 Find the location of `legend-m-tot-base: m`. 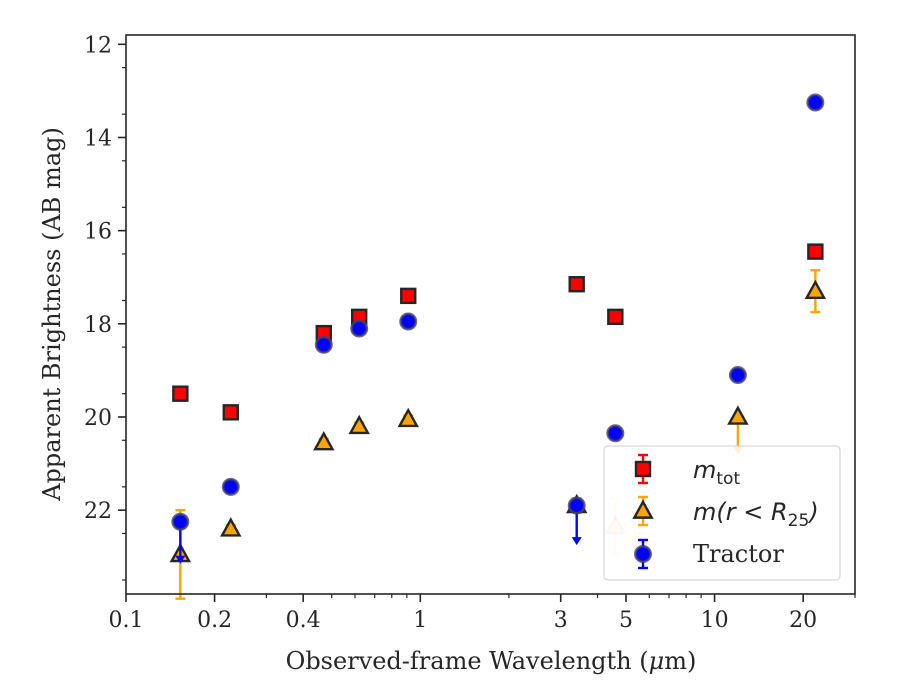

legend-m-tot-base: m is located at coordinates (704, 470).